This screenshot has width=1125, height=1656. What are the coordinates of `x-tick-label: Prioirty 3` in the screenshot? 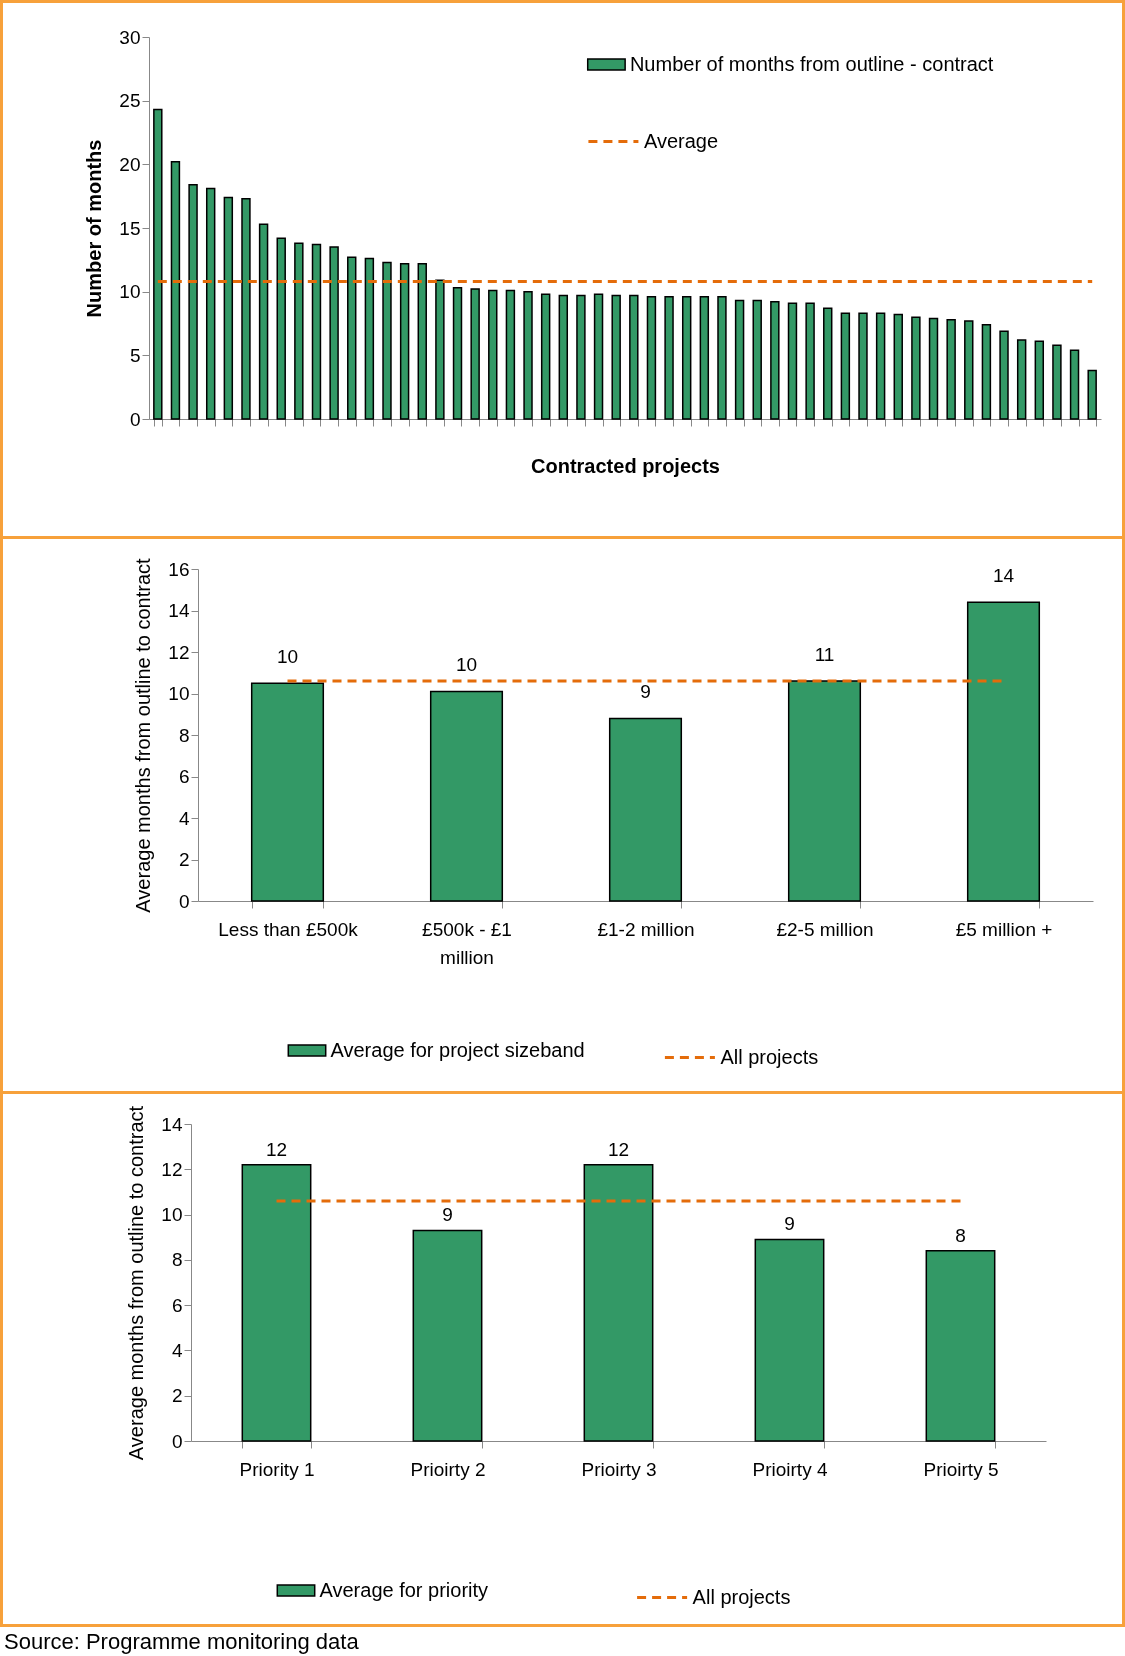 It's located at (619, 1469).